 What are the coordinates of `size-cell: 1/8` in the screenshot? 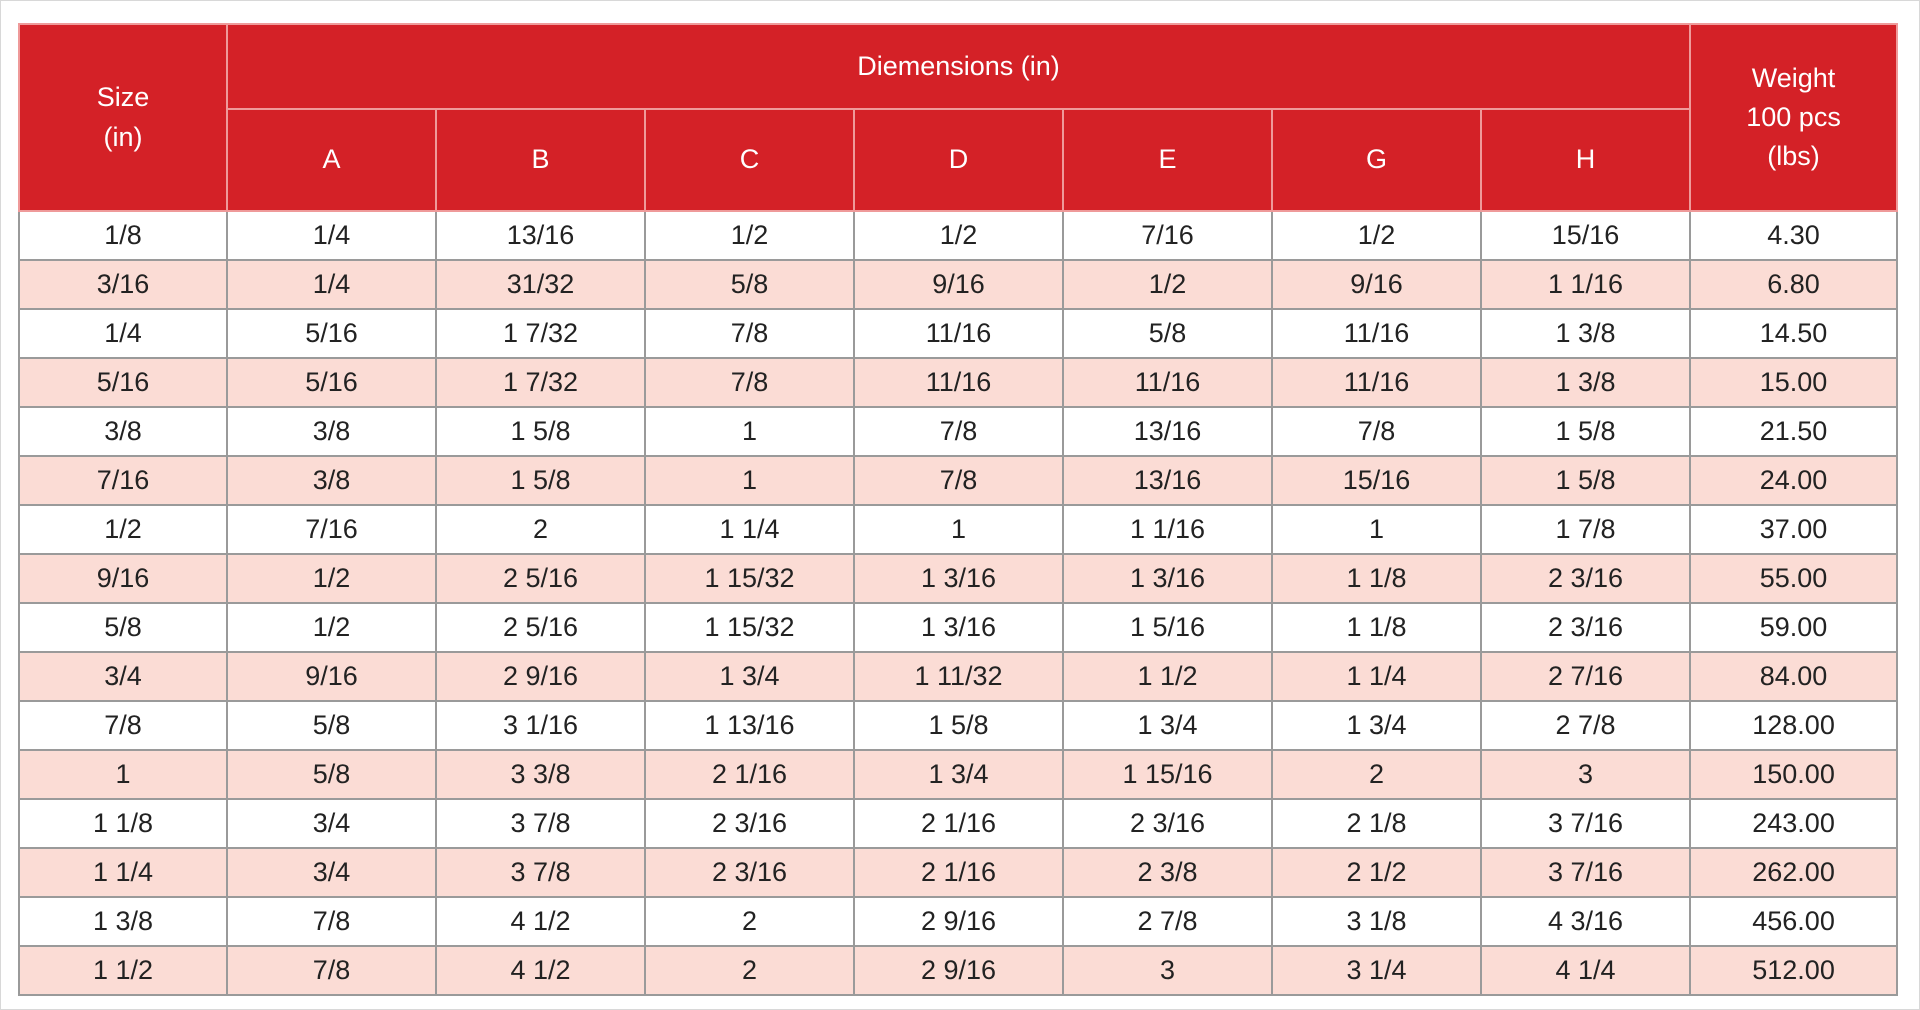 It's located at (123, 235).